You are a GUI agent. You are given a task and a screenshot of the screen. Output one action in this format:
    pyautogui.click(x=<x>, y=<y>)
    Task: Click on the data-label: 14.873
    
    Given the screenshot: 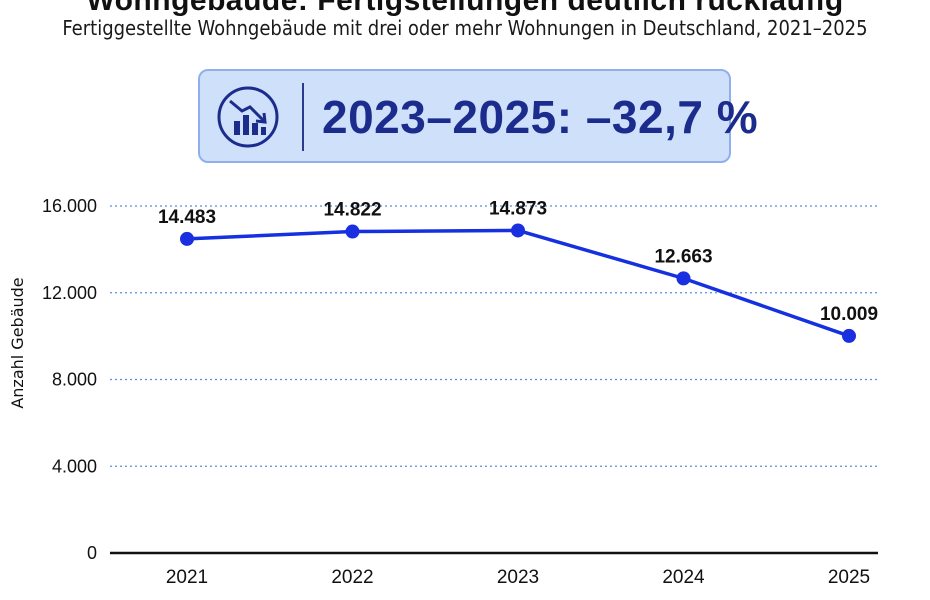 What is the action you would take?
    pyautogui.click(x=518, y=208)
    